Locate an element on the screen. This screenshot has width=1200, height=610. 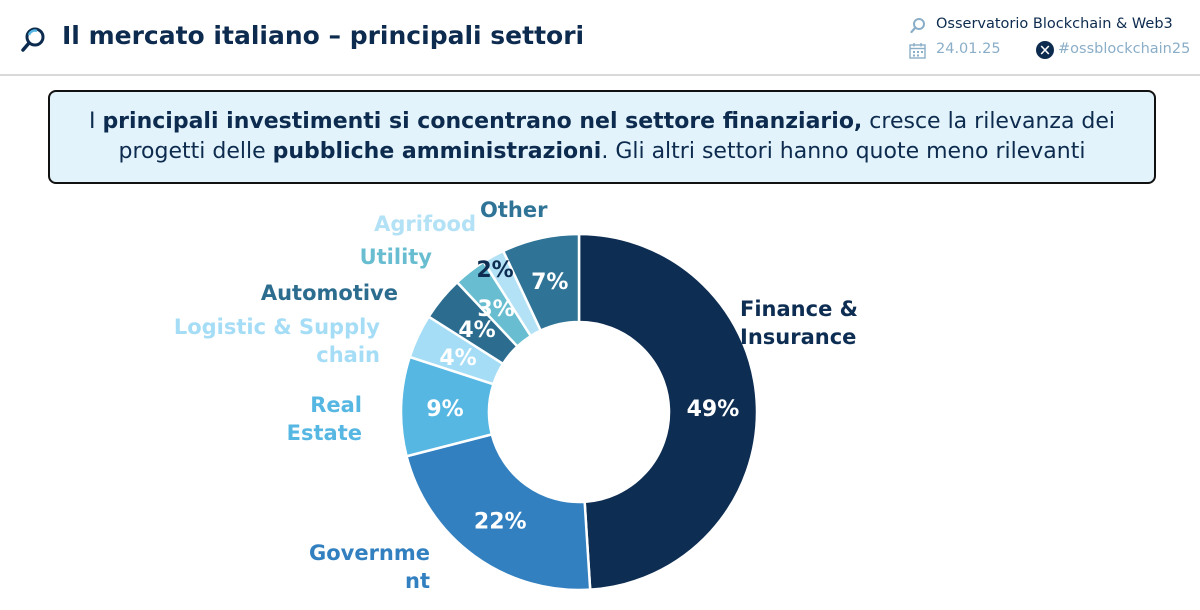
callout-text: progetti delle is located at coordinates (195, 151).